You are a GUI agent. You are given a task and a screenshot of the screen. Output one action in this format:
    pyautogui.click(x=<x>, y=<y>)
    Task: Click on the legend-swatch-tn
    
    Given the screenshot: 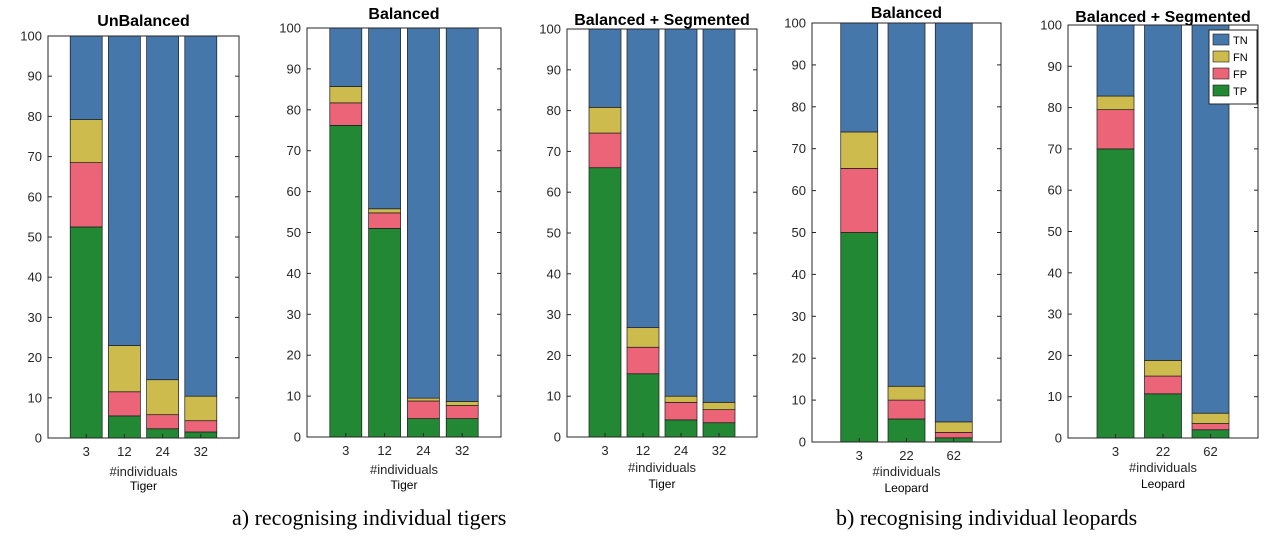 What is the action you would take?
    pyautogui.click(x=1221, y=39)
    